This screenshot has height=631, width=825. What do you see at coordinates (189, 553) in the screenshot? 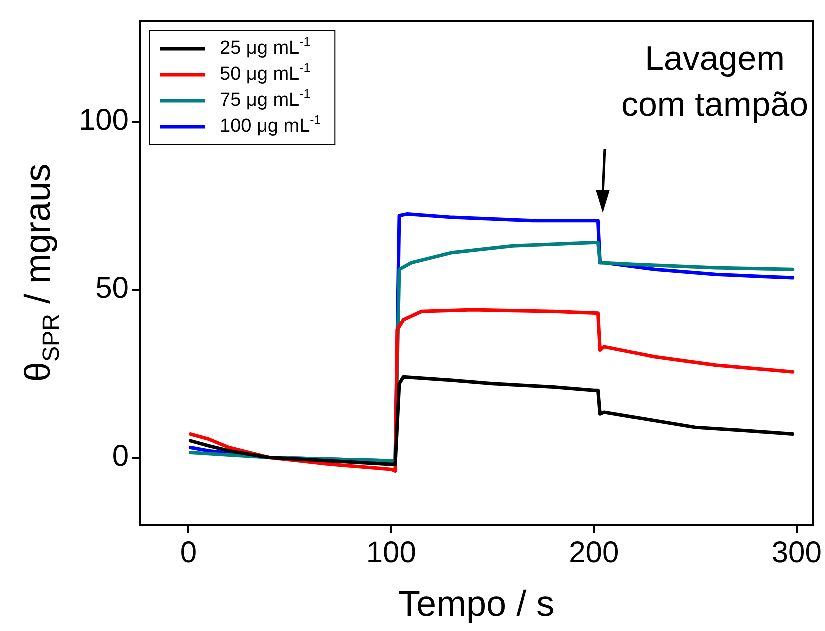
I see `x-tick-label: 0` at bounding box center [189, 553].